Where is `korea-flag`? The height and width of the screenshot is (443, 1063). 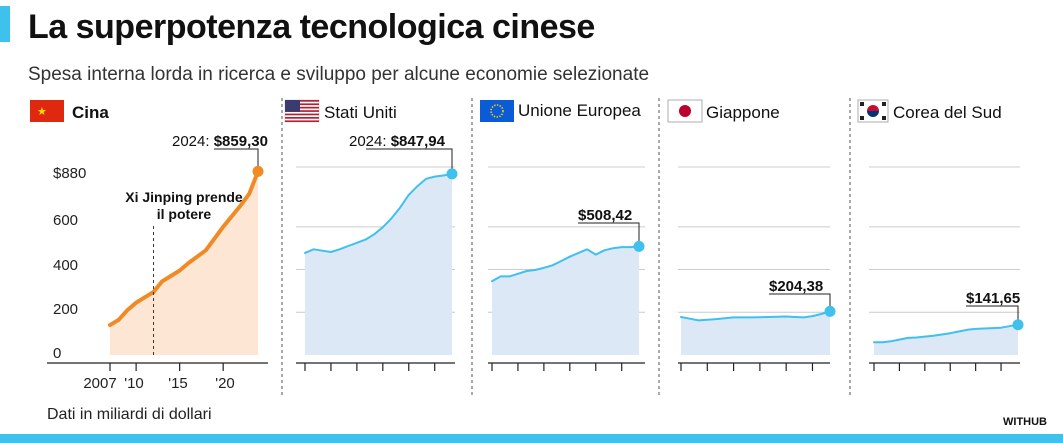
korea-flag is located at coordinates (873, 111).